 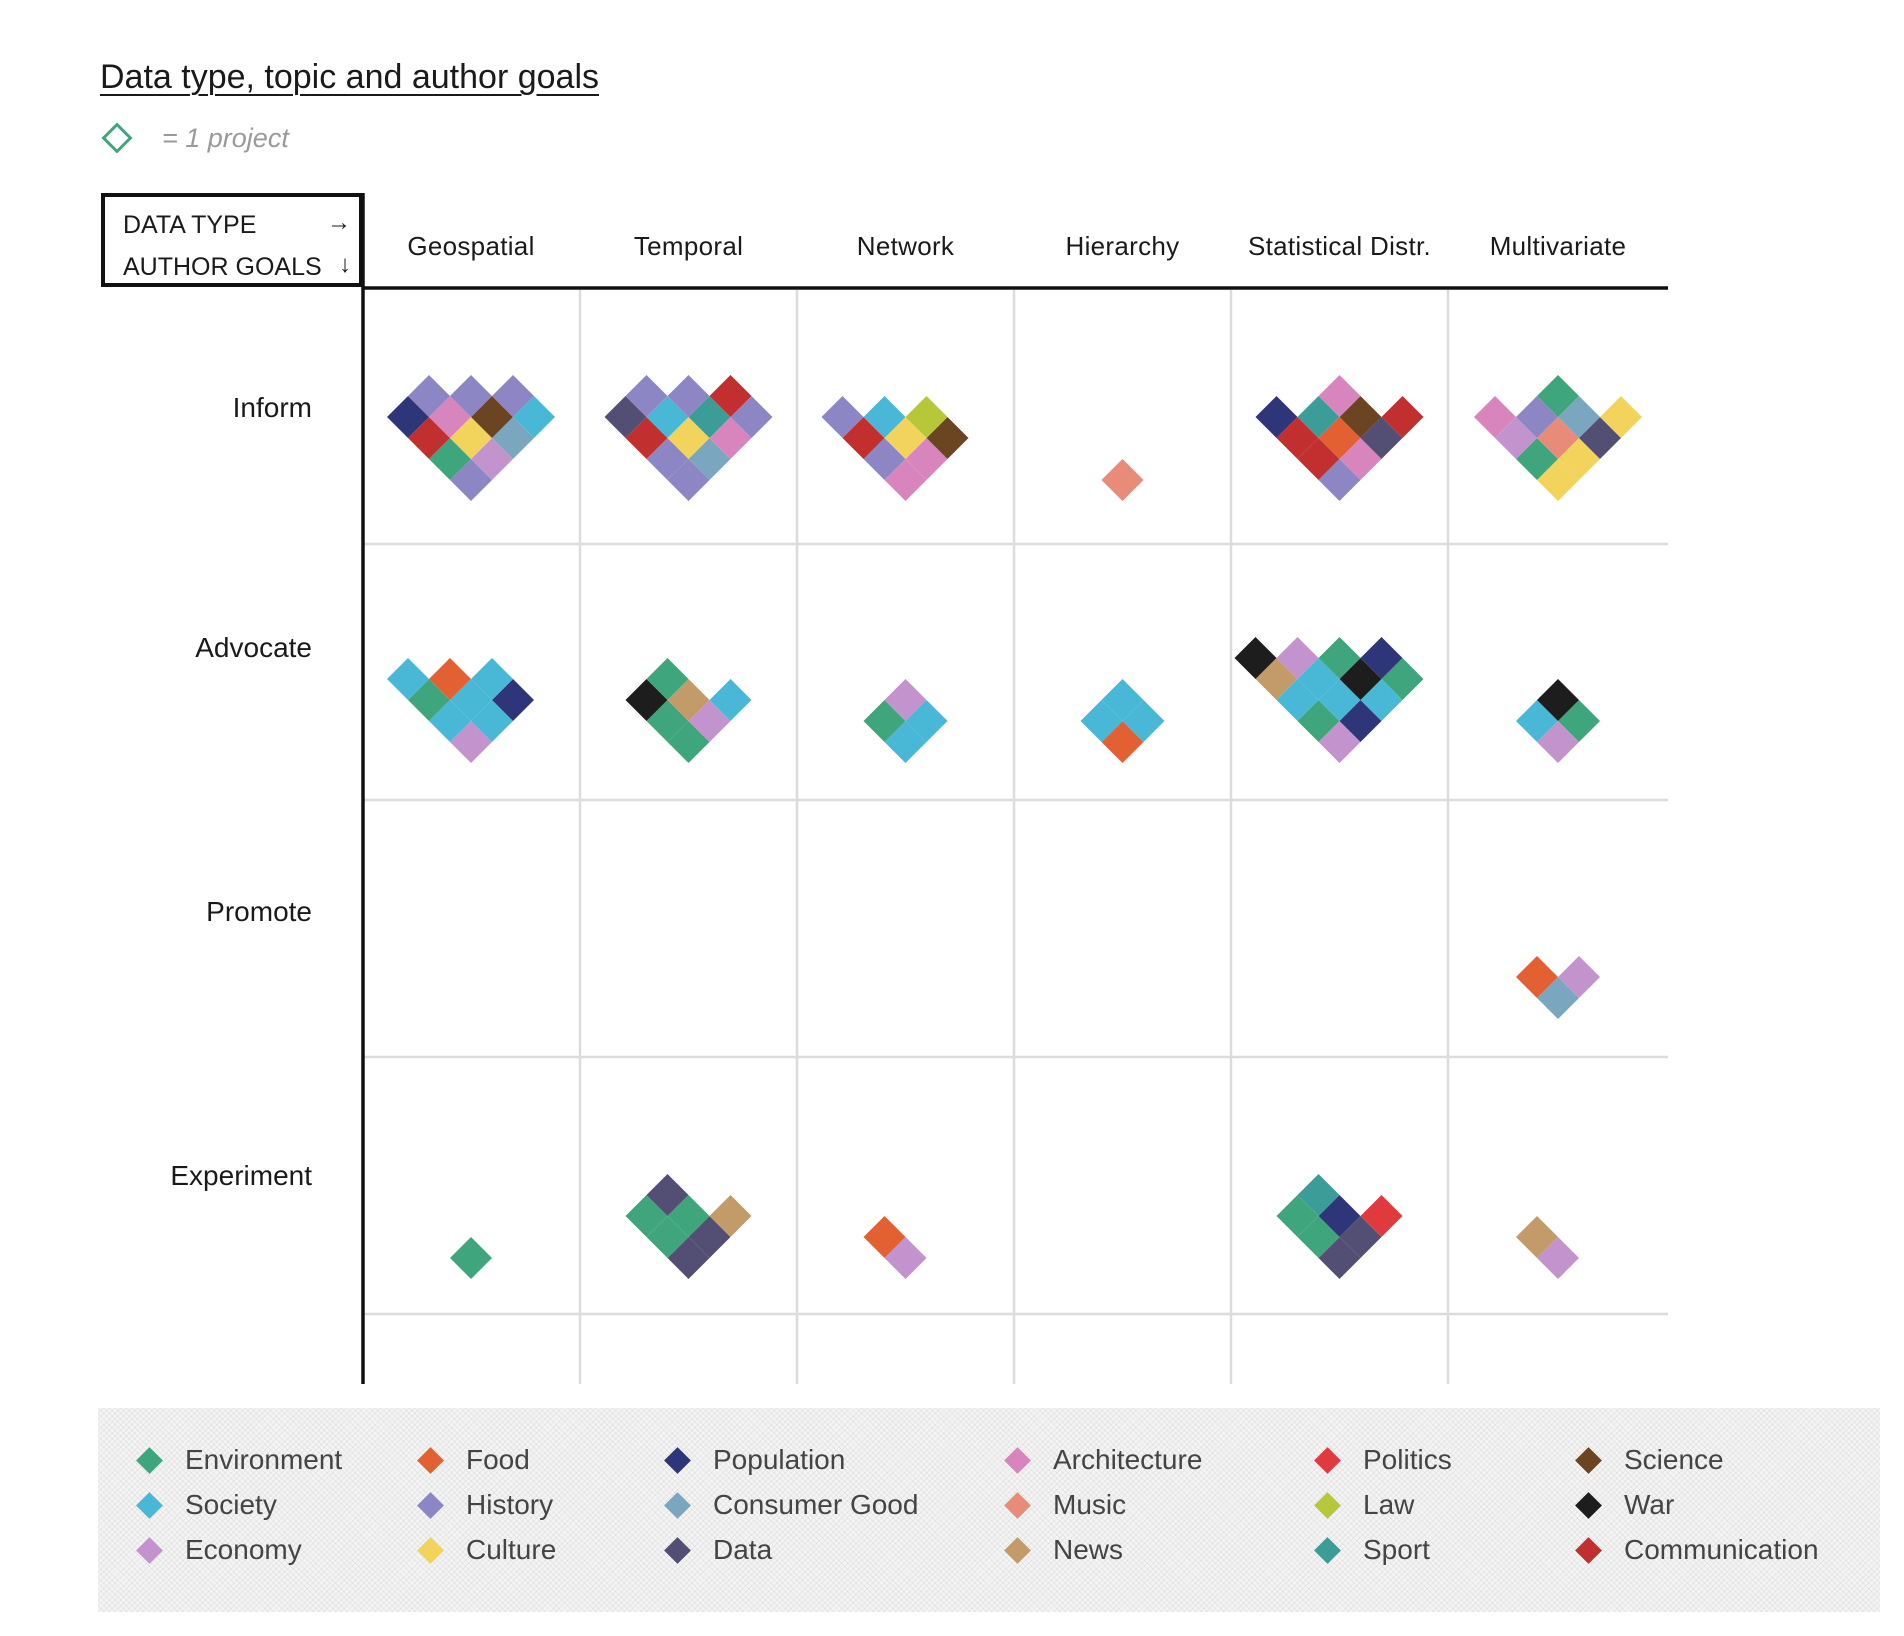 I want to click on legend-label: Architecture, so click(x=1128, y=1459).